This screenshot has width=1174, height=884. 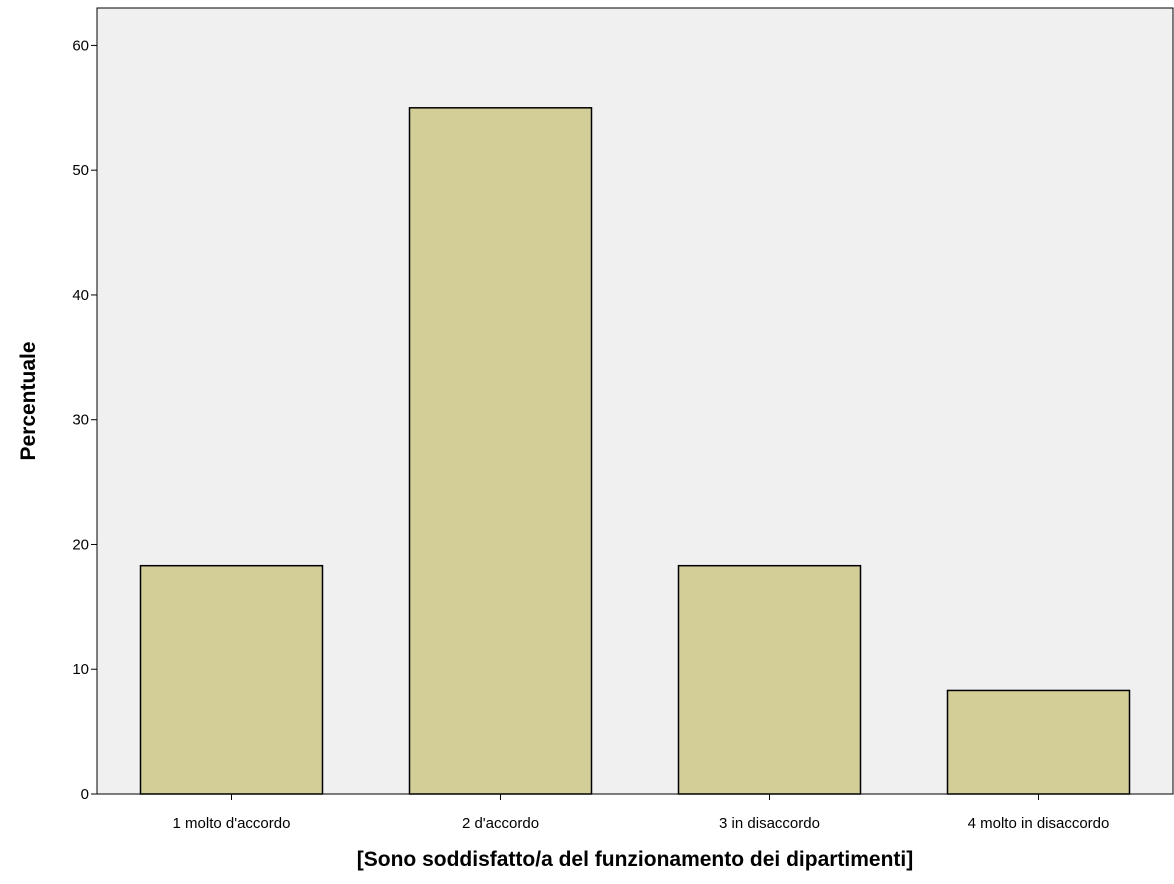 What do you see at coordinates (80, 544) in the screenshot?
I see `y-tick-label: 20` at bounding box center [80, 544].